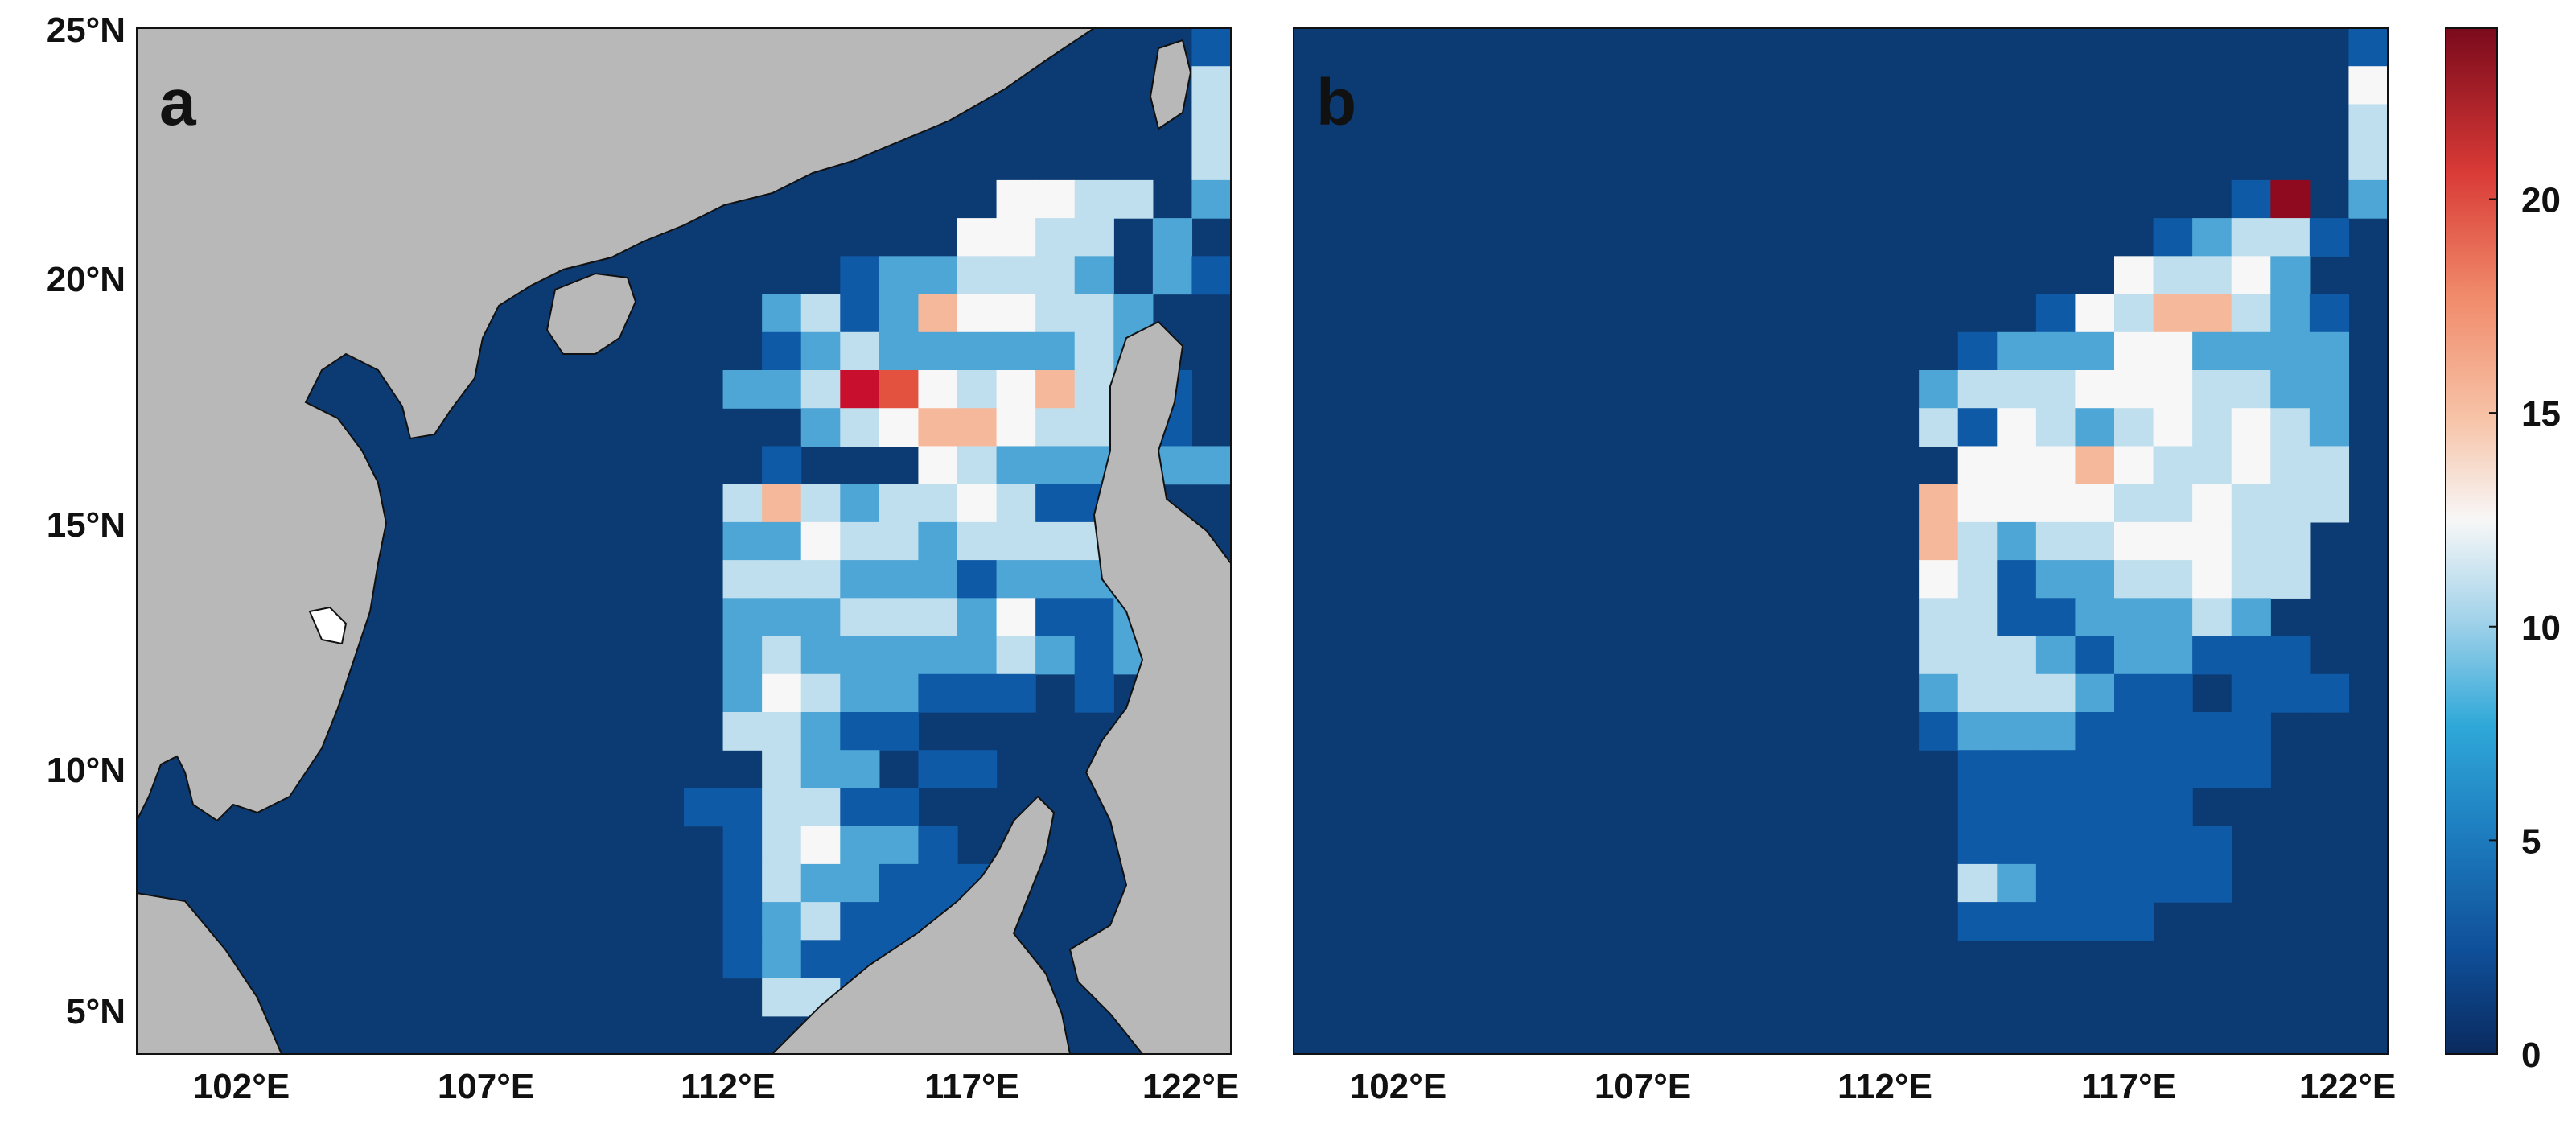  What do you see at coordinates (2531, 1055) in the screenshot?
I see `colorbar-tick-label: 0` at bounding box center [2531, 1055].